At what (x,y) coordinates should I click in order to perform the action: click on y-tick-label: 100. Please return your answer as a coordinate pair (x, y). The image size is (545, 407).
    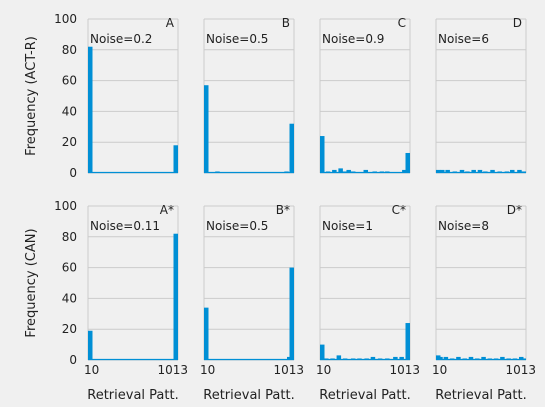
    Looking at the image, I should click on (65, 19).